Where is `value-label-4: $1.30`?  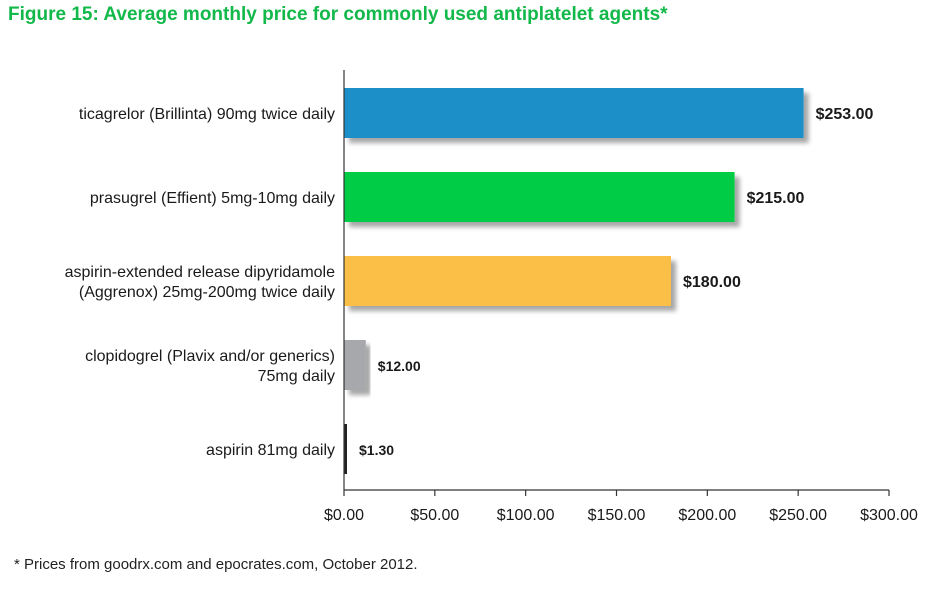 value-label-4: $1.30 is located at coordinates (376, 450).